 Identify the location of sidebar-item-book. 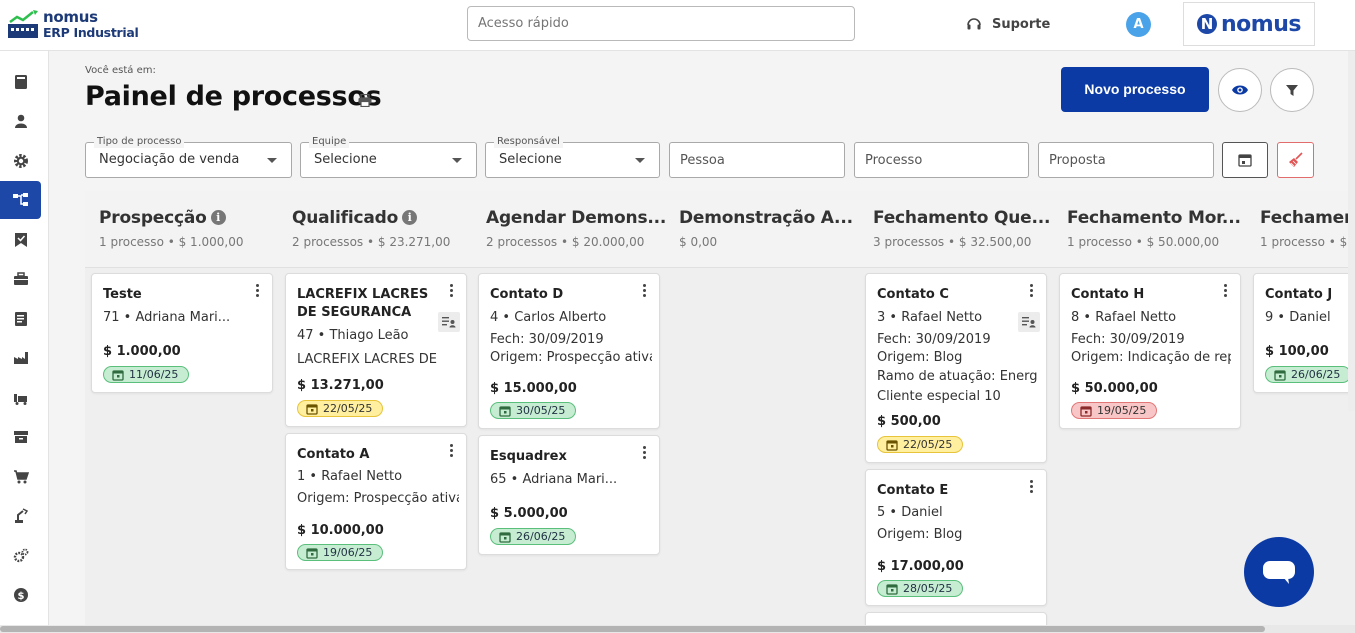
(20, 82).